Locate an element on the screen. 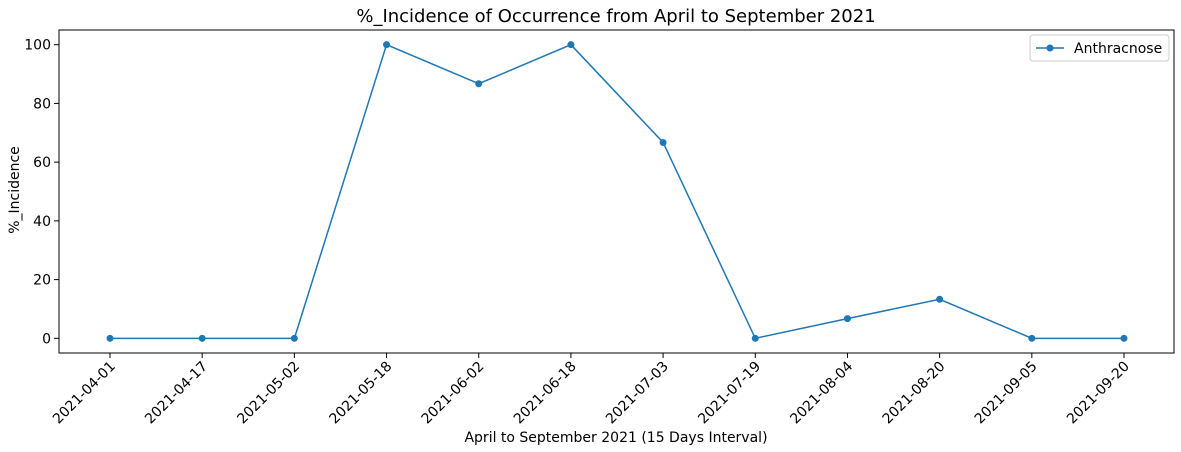 The height and width of the screenshot is (452, 1181). legend: Anthracnose is located at coordinates (1099, 48).